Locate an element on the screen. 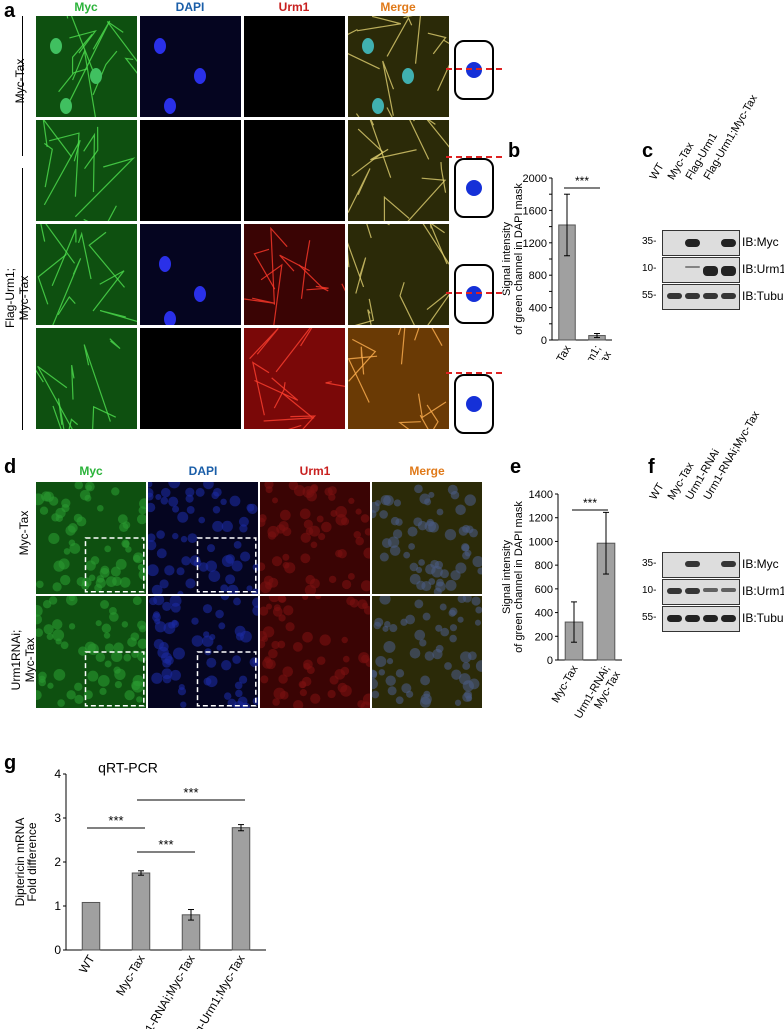  y-tick-label: 1600 is located at coordinates (535, 211).